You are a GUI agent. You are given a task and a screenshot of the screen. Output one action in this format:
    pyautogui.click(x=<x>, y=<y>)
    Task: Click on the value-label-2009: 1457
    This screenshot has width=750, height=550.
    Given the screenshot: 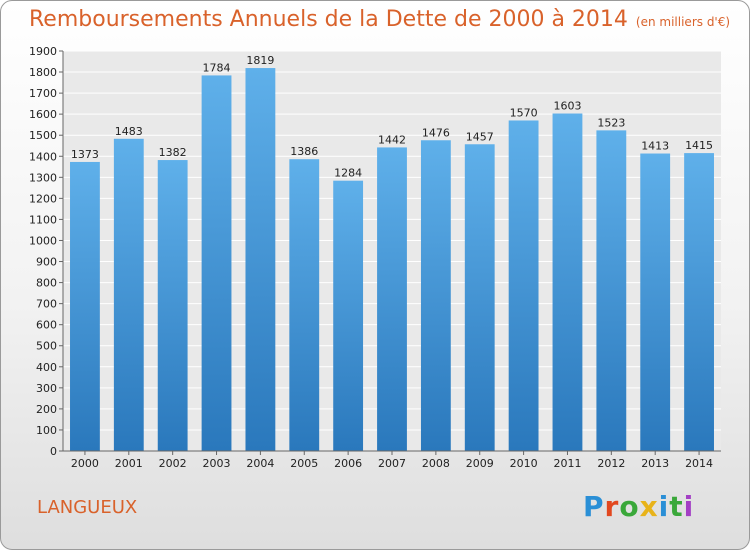 What is the action you would take?
    pyautogui.click(x=480, y=136)
    